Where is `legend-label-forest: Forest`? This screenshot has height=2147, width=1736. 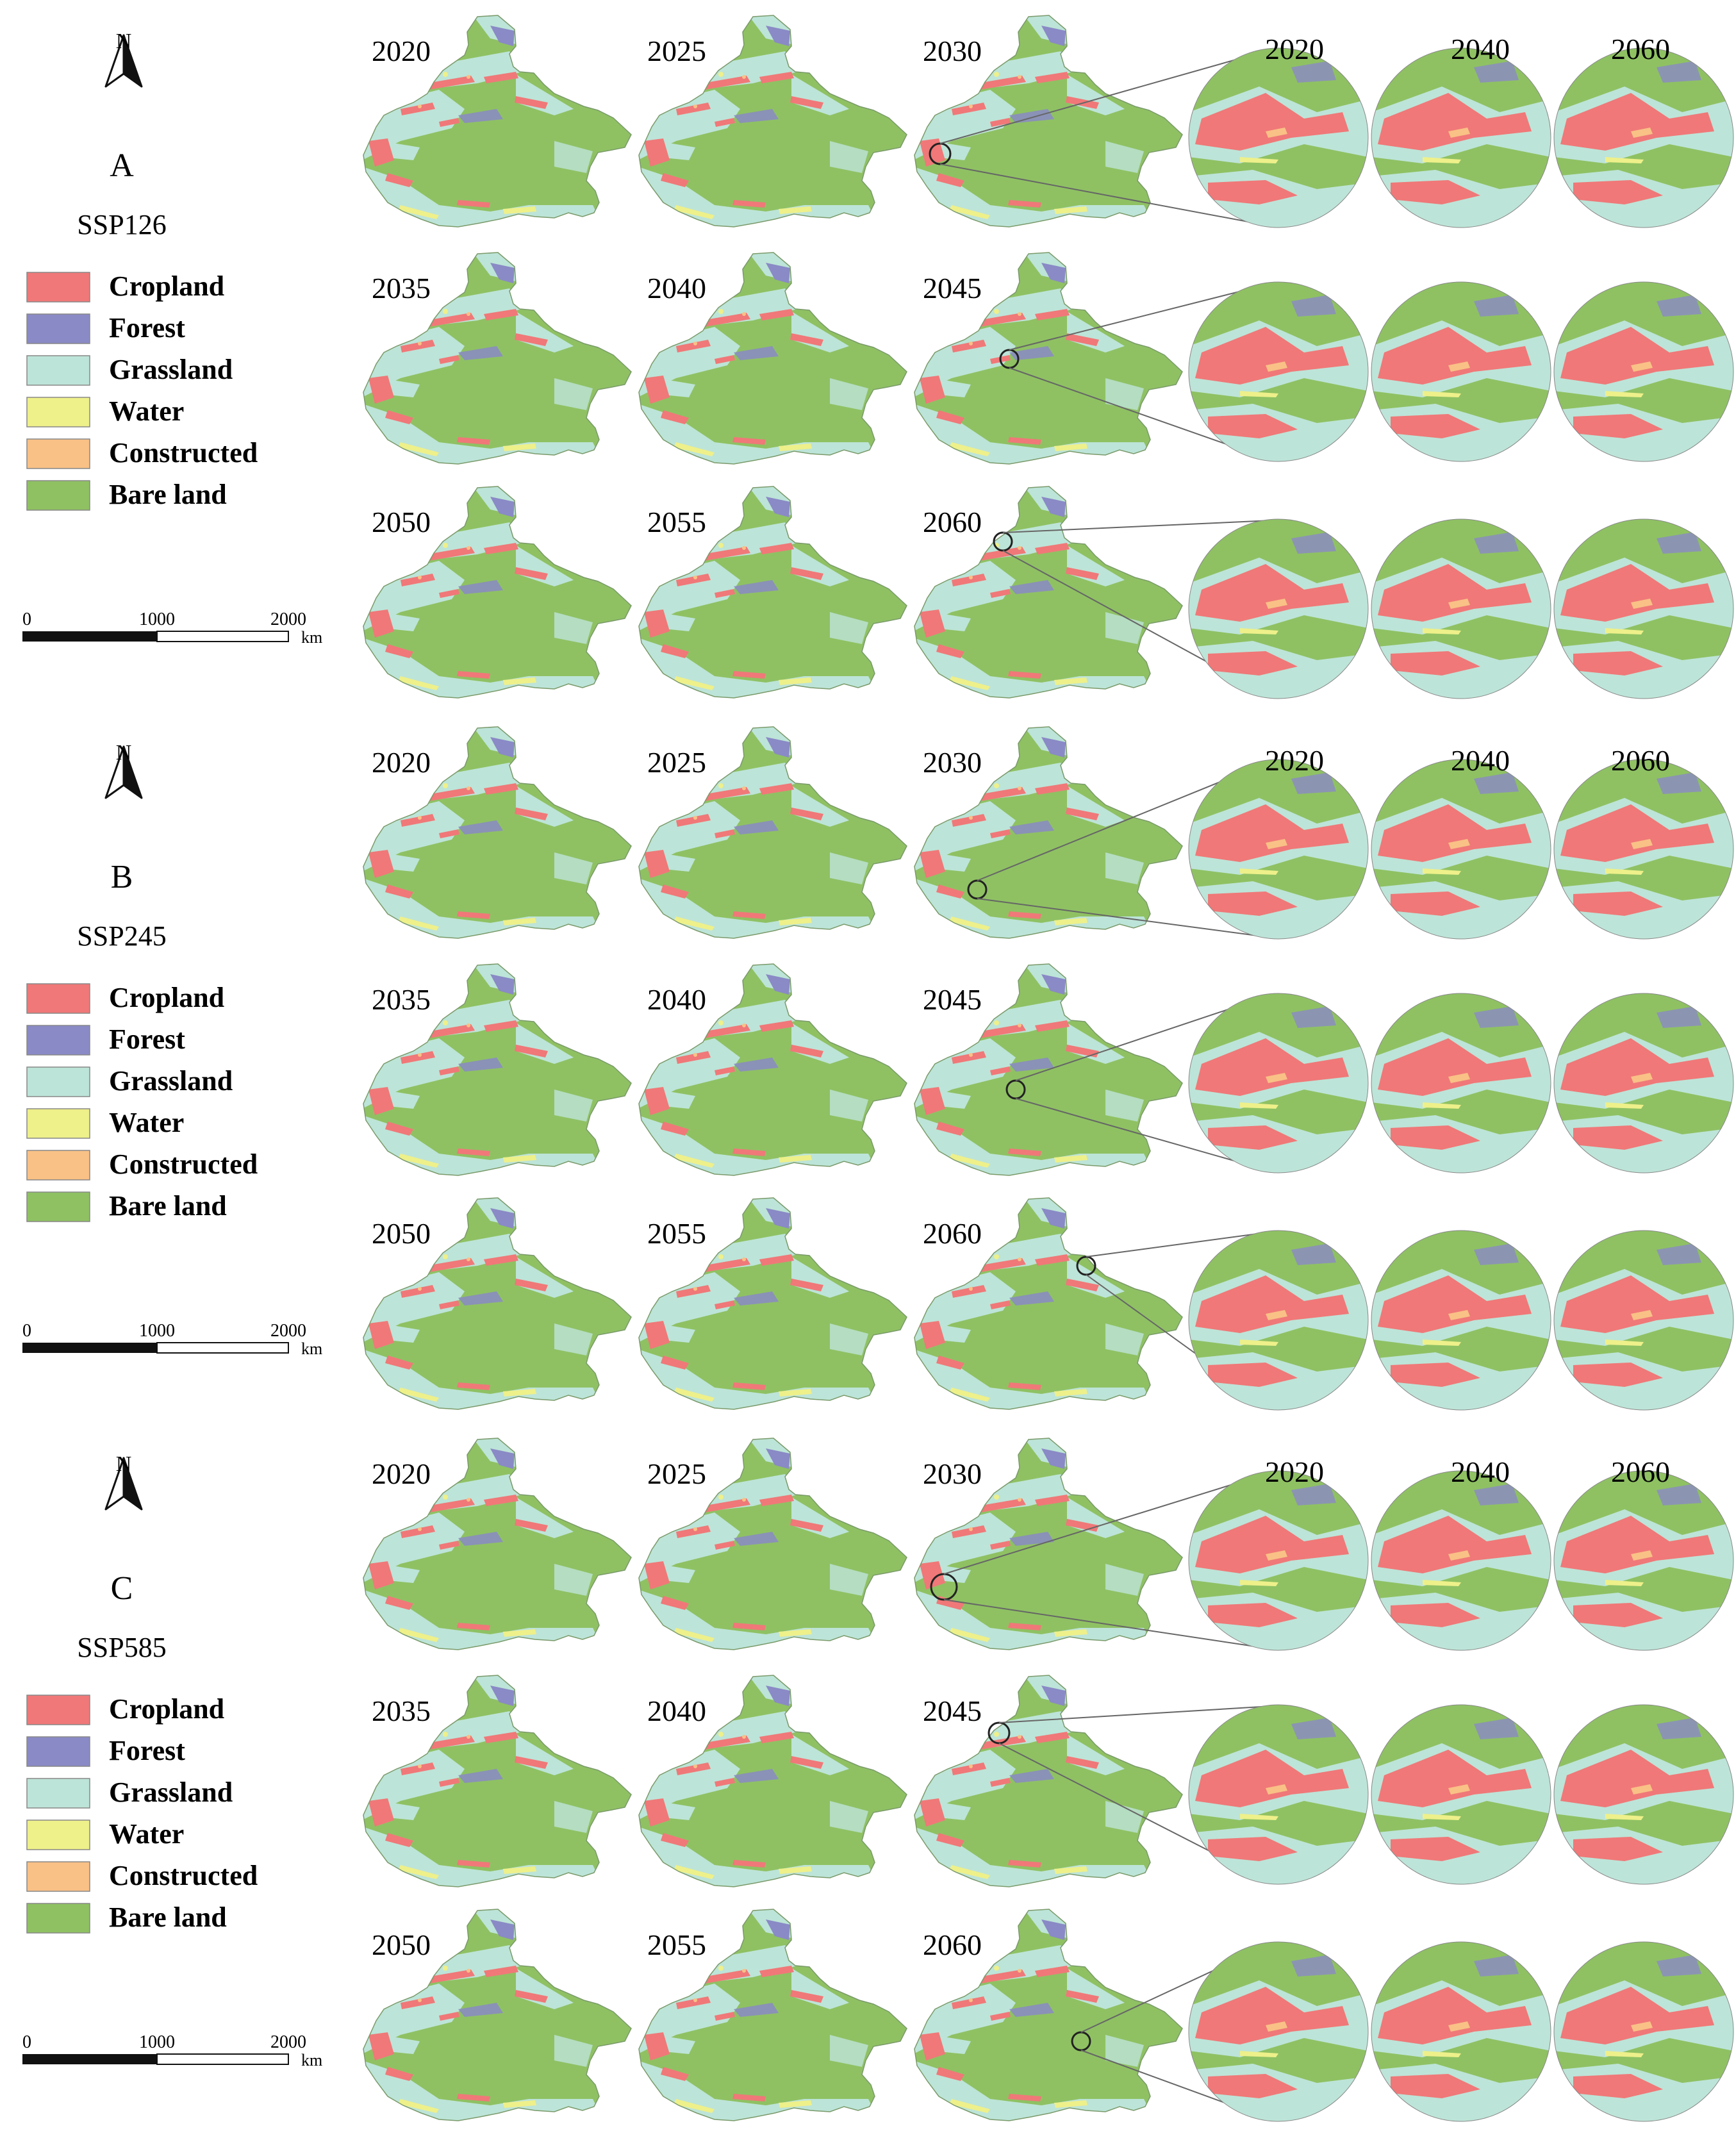
legend-label-forest: Forest is located at coordinates (147, 1039).